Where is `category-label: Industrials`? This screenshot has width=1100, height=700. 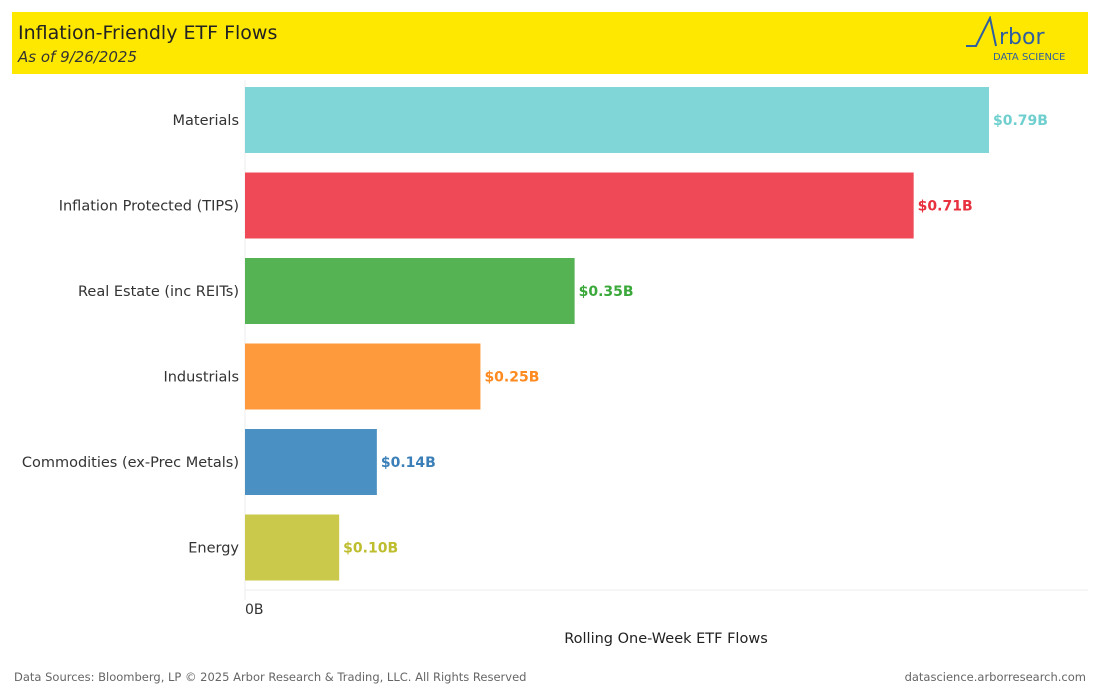 category-label: Industrials is located at coordinates (201, 378).